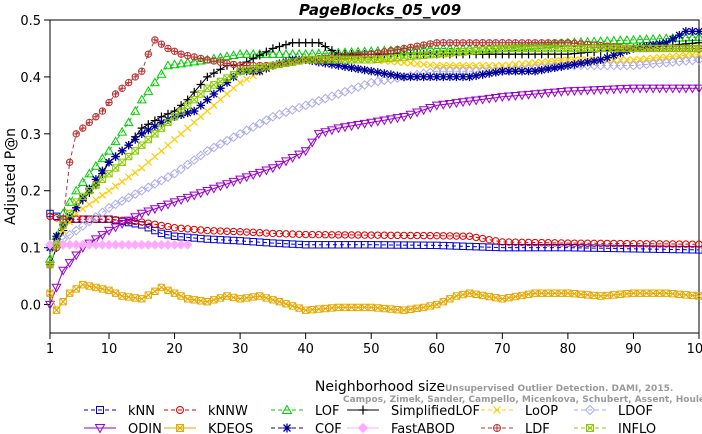 This screenshot has width=702, height=434. Describe the element at coordinates (30, 306) in the screenshot. I see `y-tick-label: 0.0` at that location.